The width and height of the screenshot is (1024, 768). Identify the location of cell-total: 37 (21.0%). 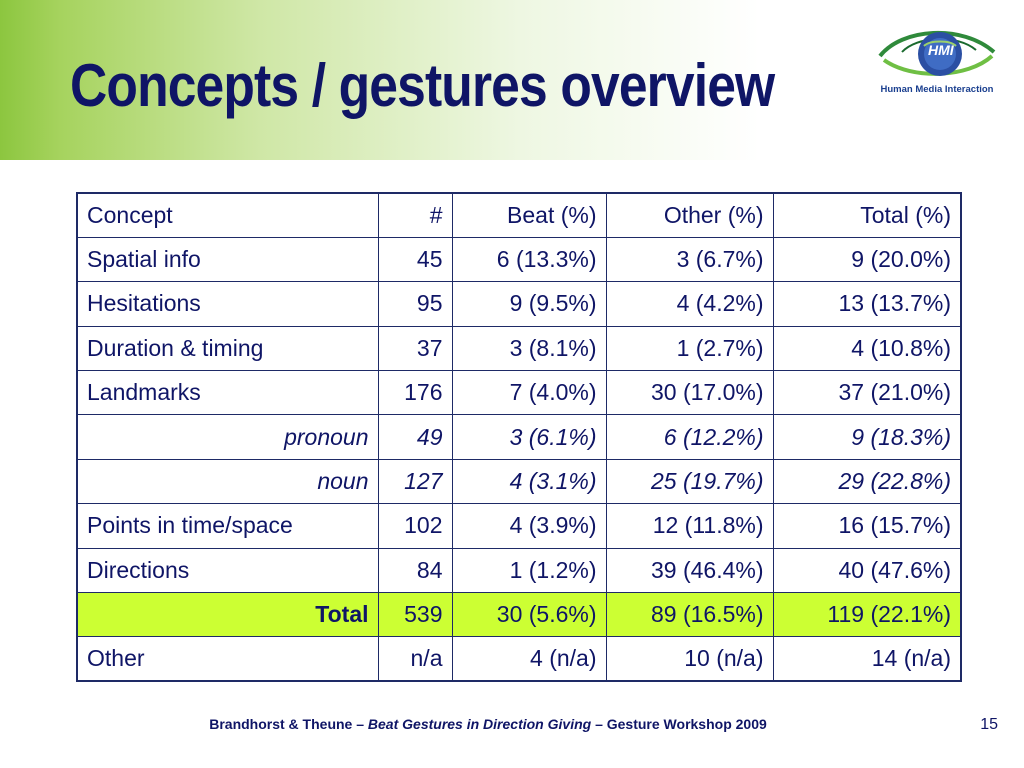
(867, 393).